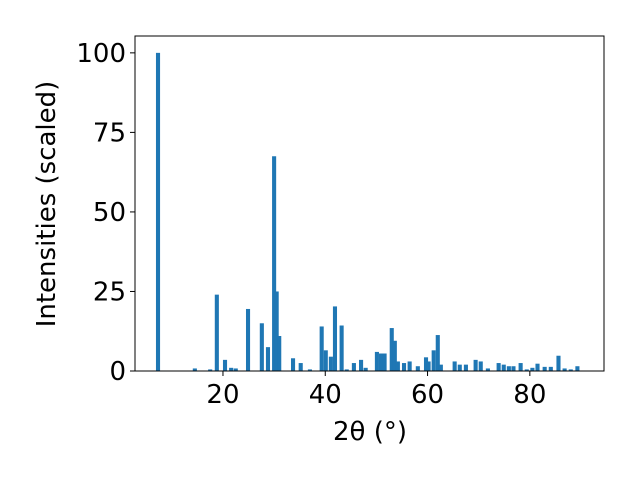 This screenshot has height=480, width=640. I want to click on y-axis-label: Intensities (scaled), so click(47, 204).